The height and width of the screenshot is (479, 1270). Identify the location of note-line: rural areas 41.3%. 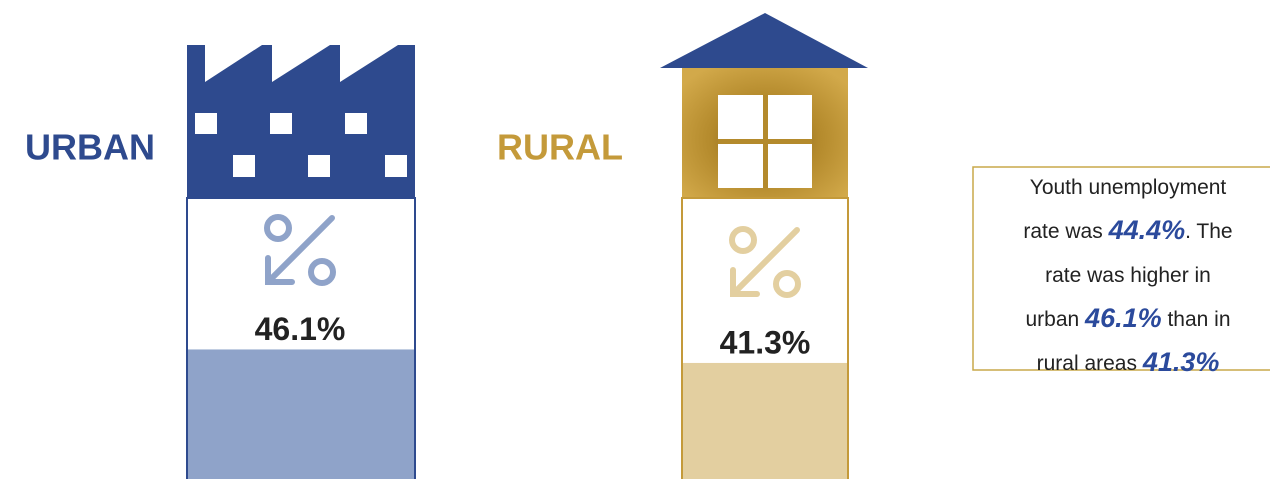
(1128, 362).